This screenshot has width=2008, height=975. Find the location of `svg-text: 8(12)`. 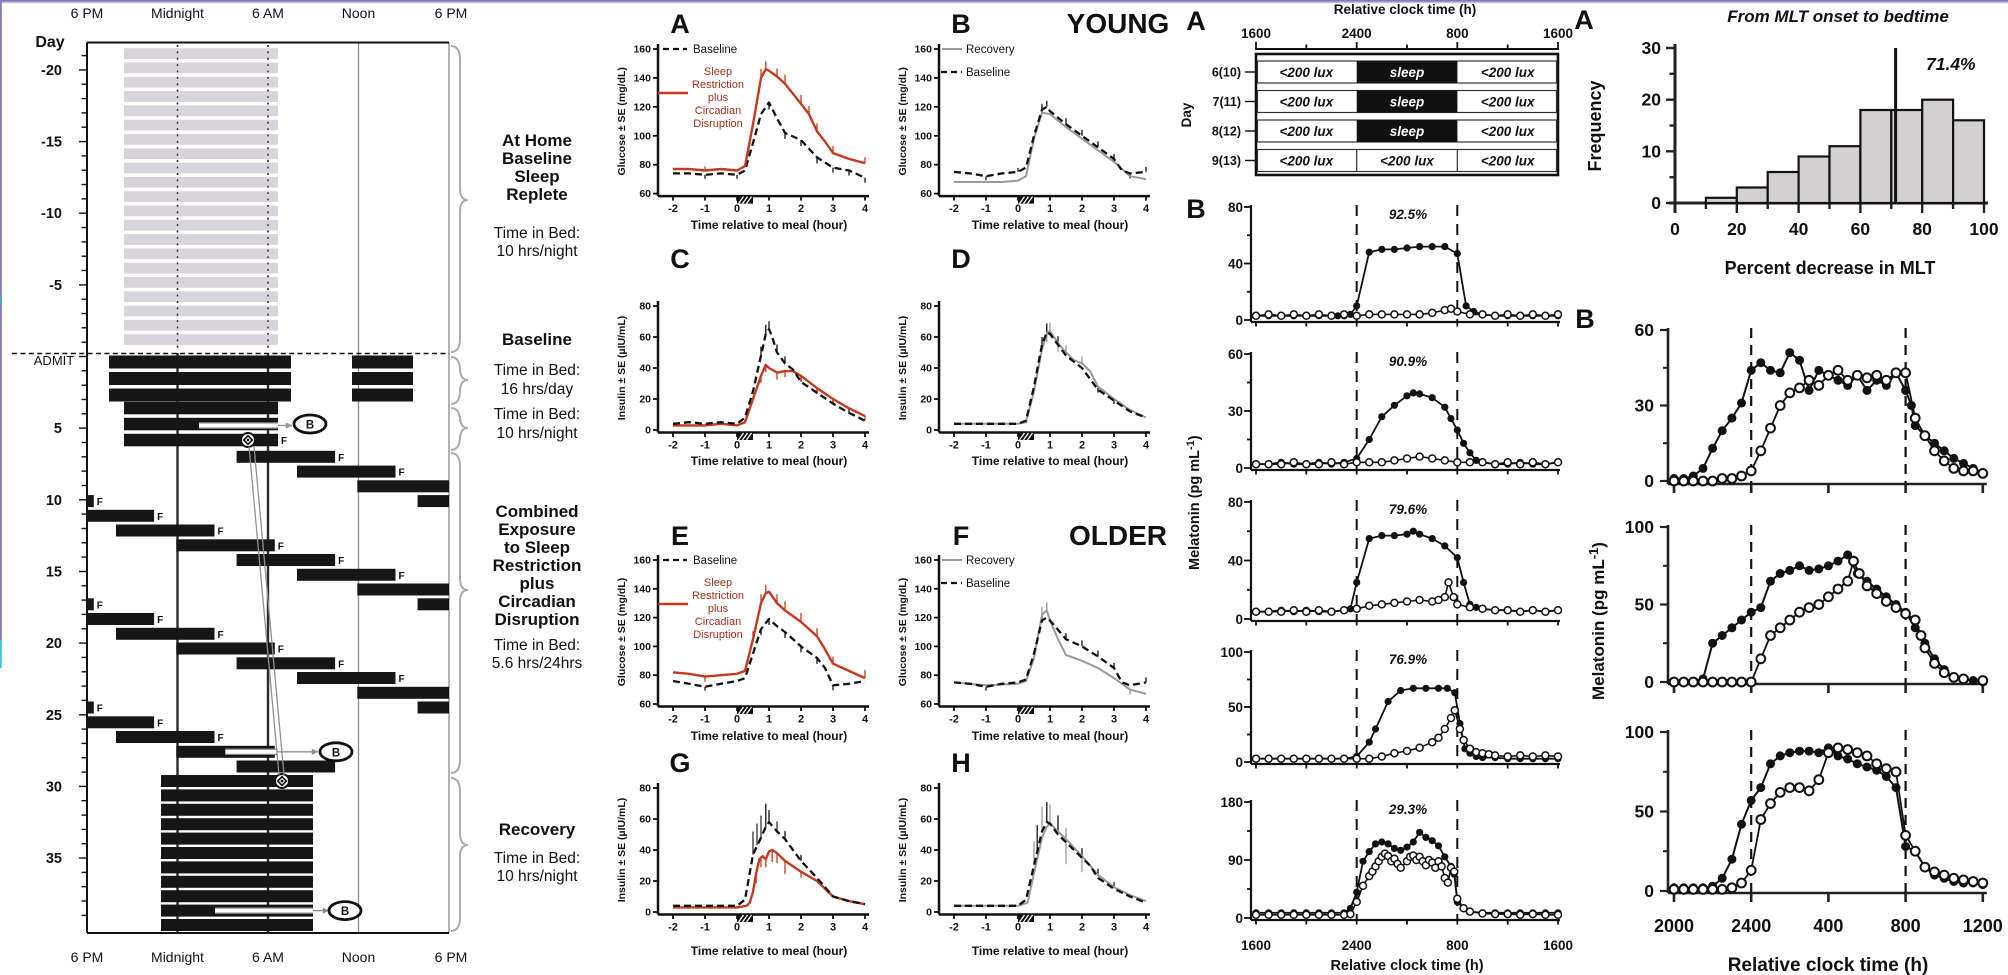

svg-text: 8(12) is located at coordinates (1226, 132).